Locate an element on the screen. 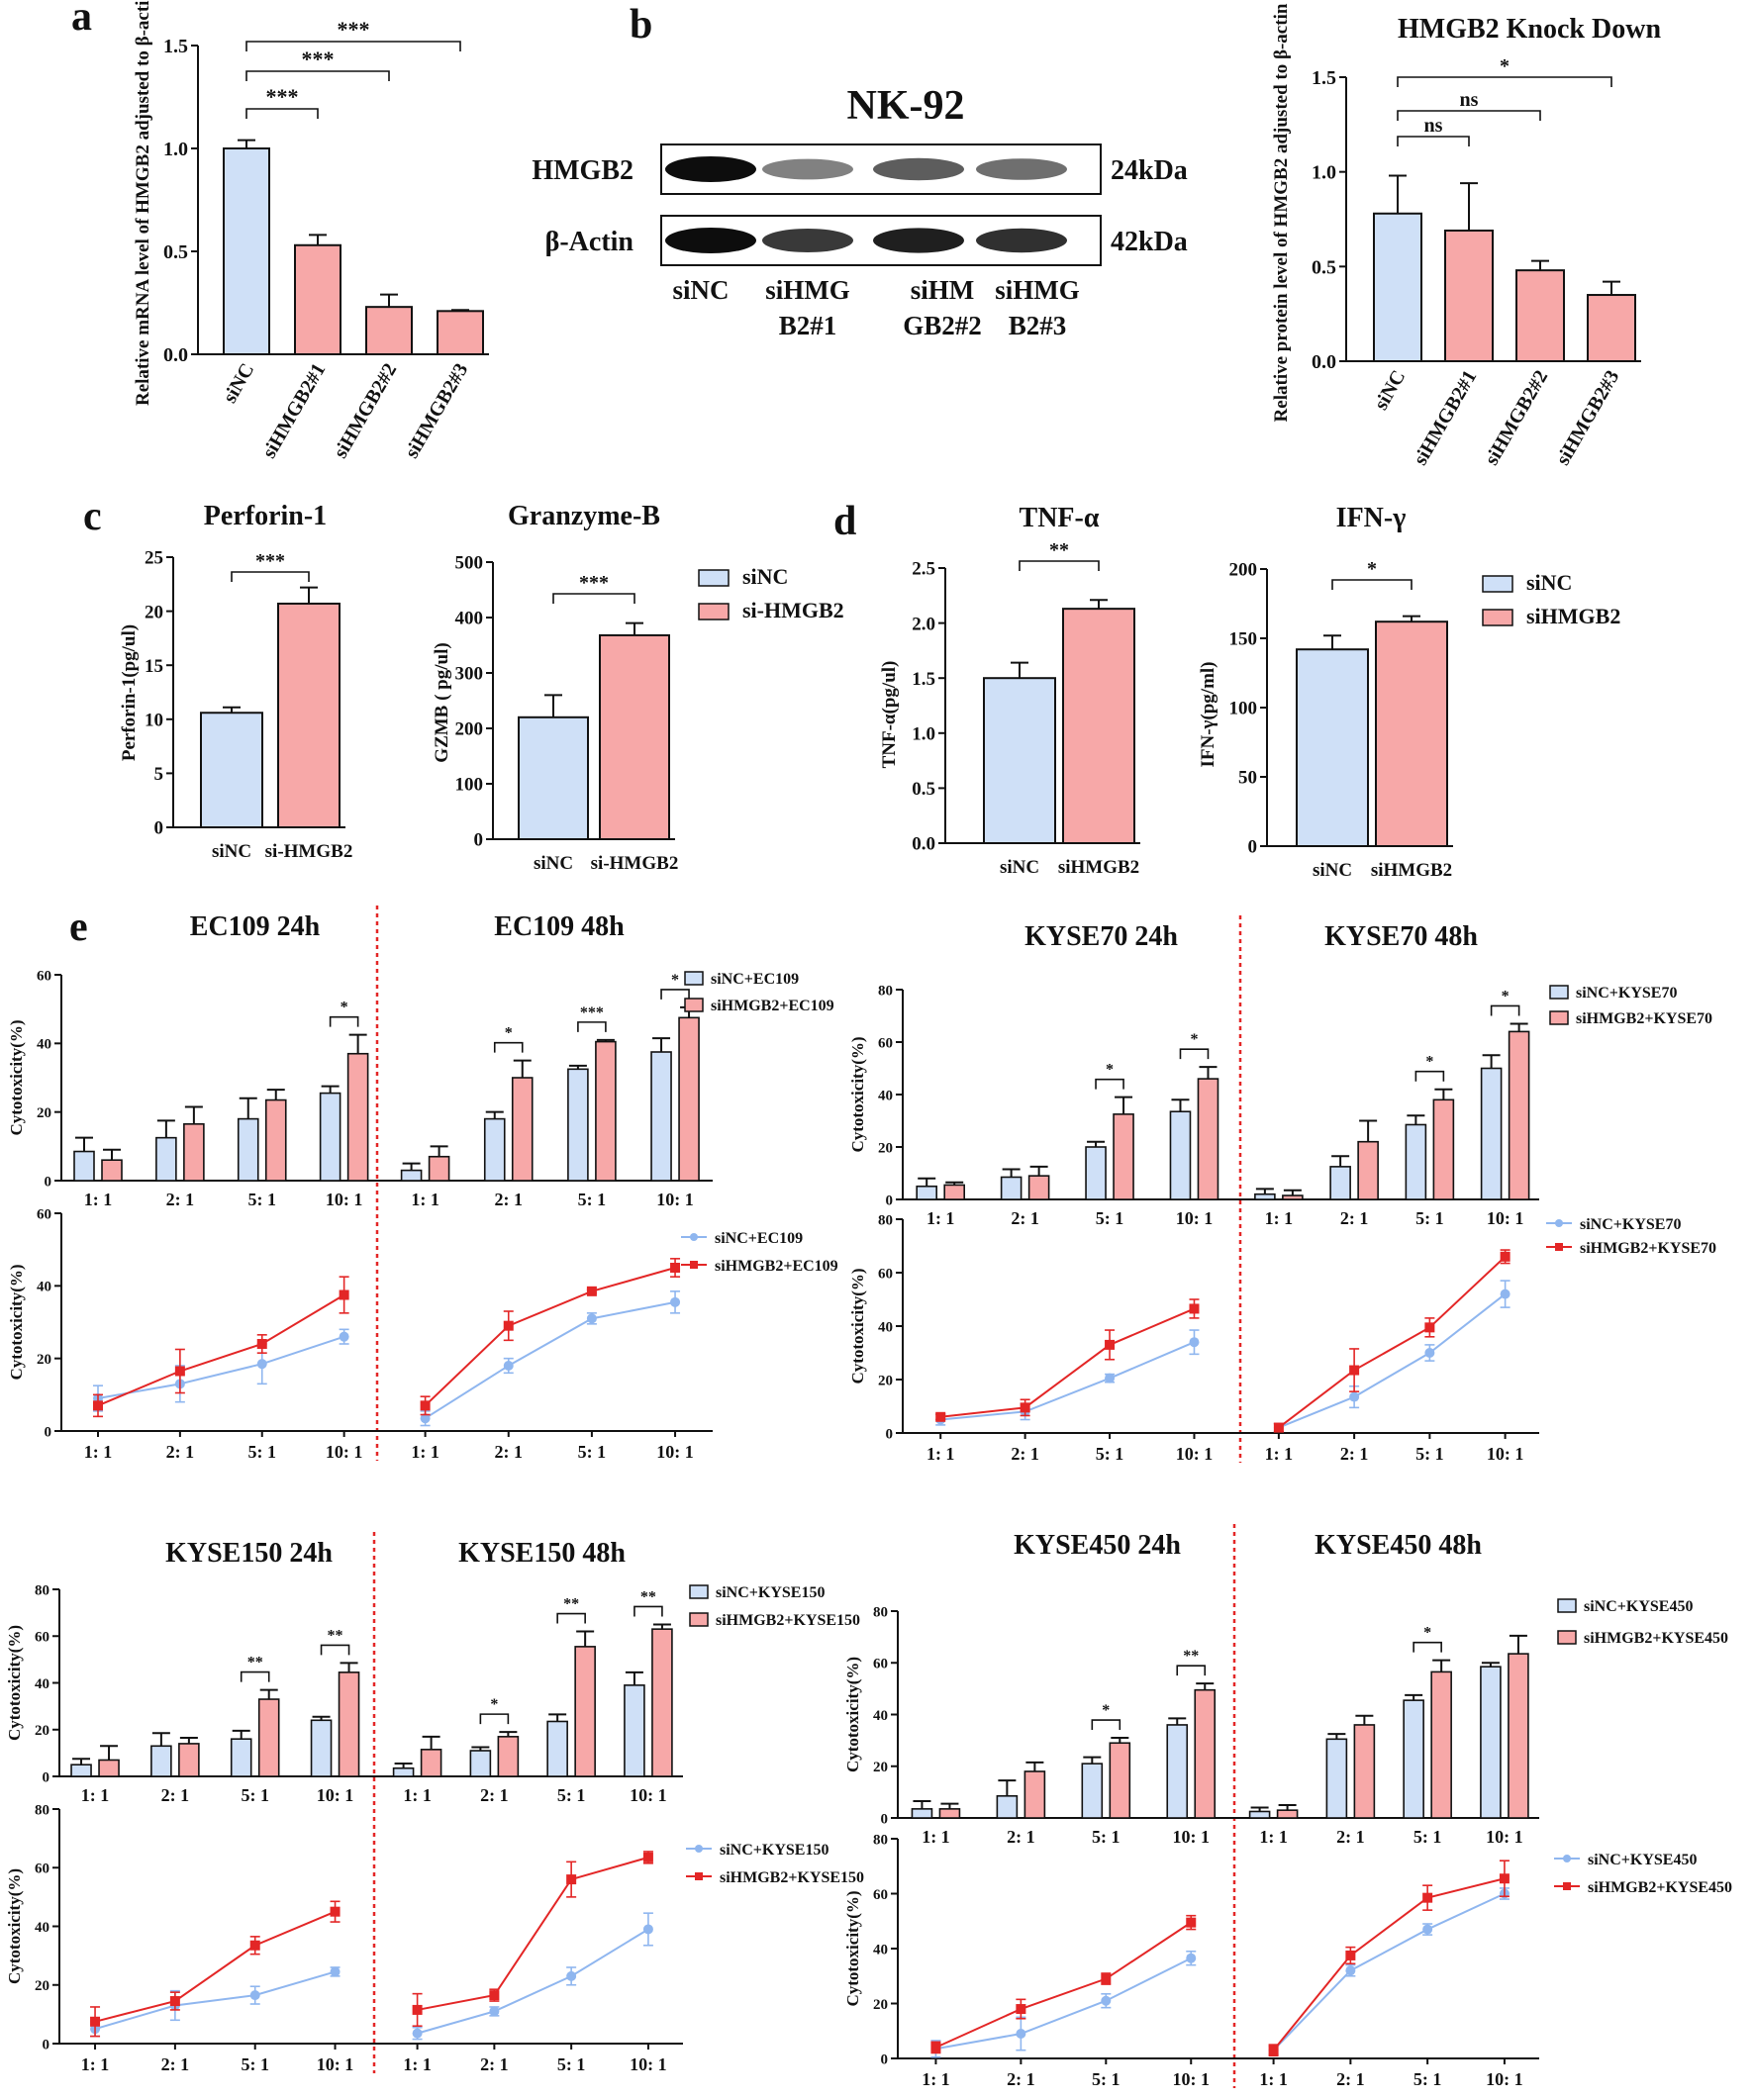  panel-e-kyse450-bar-x-label: 5: 1 is located at coordinates (1107, 1837).